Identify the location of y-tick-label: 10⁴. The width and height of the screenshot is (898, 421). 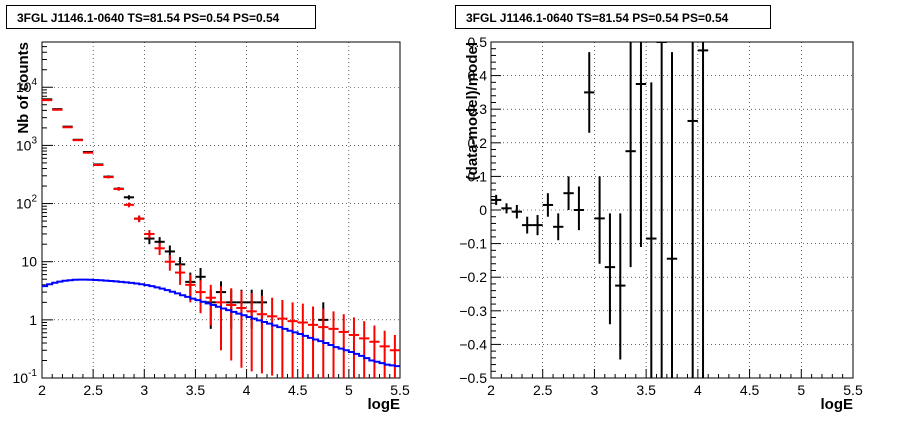
(27, 86).